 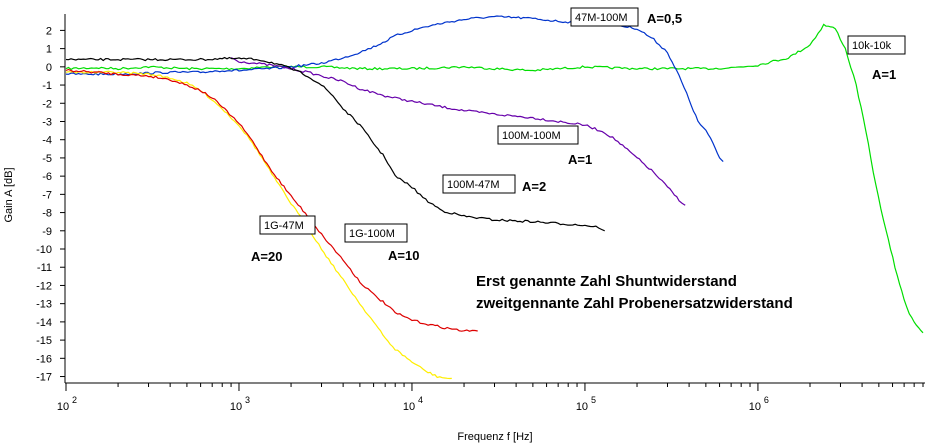 What do you see at coordinates (44, 268) in the screenshot?
I see `y-tick-label: -11` at bounding box center [44, 268].